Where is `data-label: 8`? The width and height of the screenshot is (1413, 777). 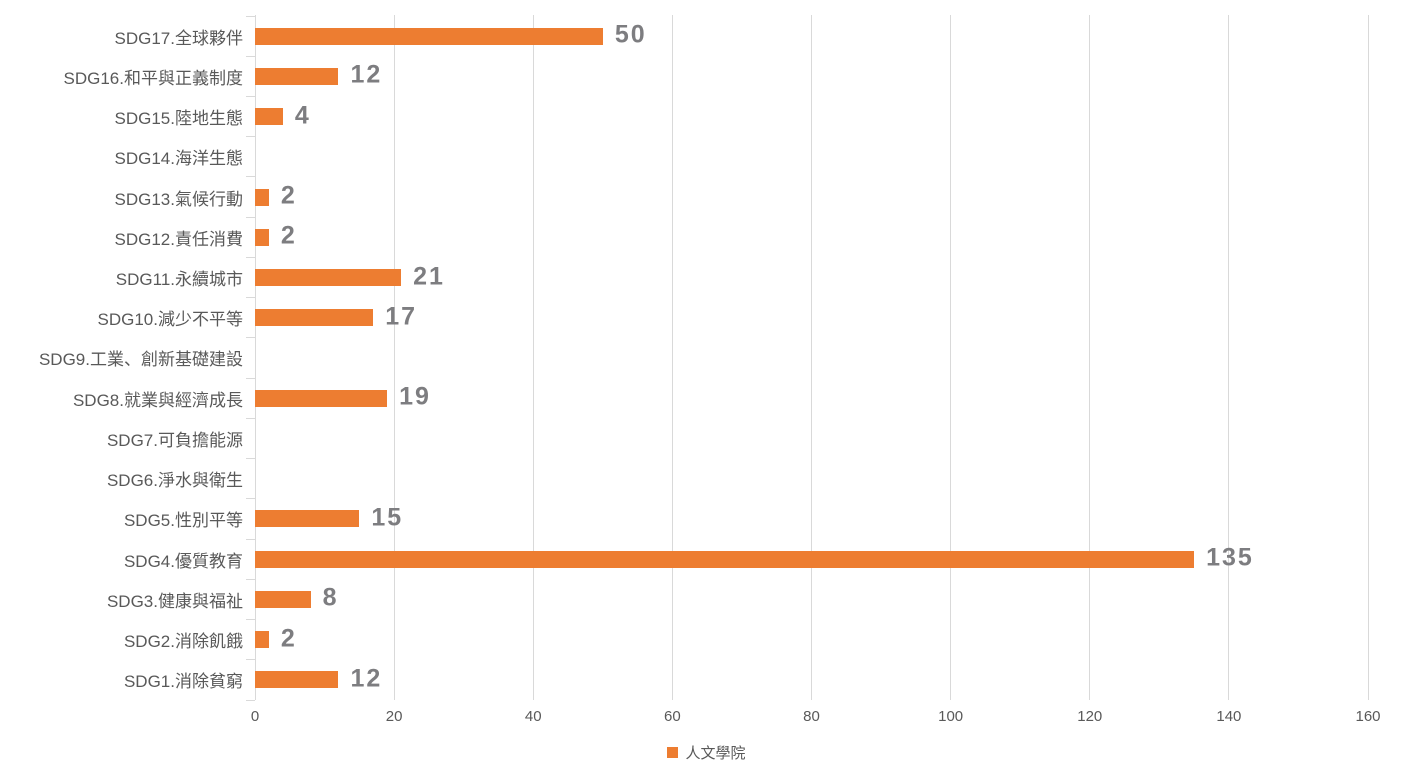 data-label: 8 is located at coordinates (330, 597).